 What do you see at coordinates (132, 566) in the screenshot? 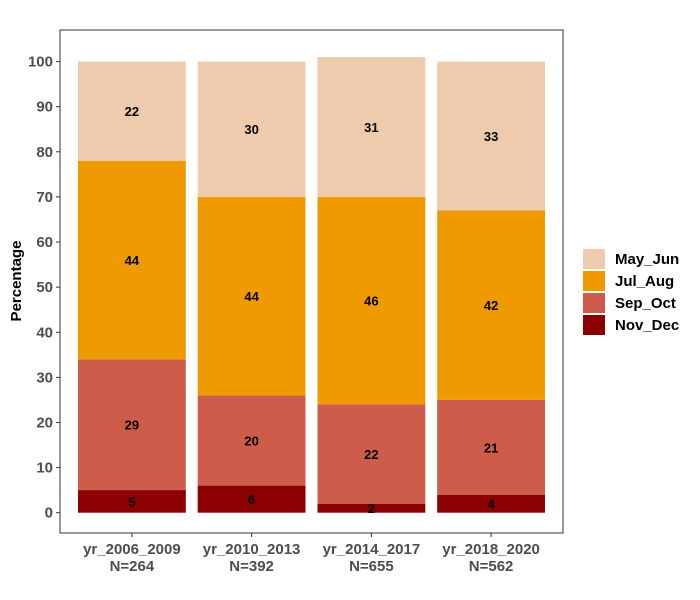
I see `x-tick-sublabel: N=264` at bounding box center [132, 566].